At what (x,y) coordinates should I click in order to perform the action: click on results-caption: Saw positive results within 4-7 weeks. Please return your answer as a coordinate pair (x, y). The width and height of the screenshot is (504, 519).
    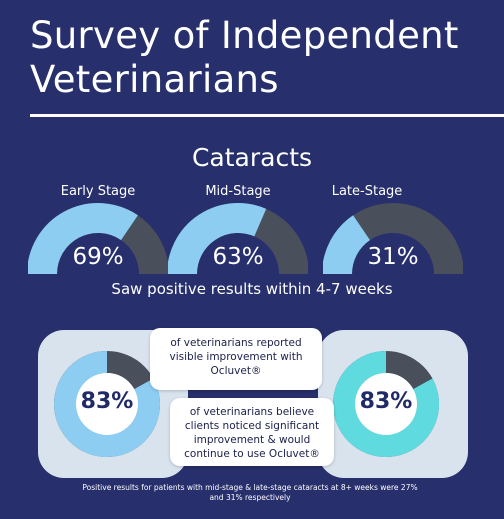
    Looking at the image, I should click on (252, 289).